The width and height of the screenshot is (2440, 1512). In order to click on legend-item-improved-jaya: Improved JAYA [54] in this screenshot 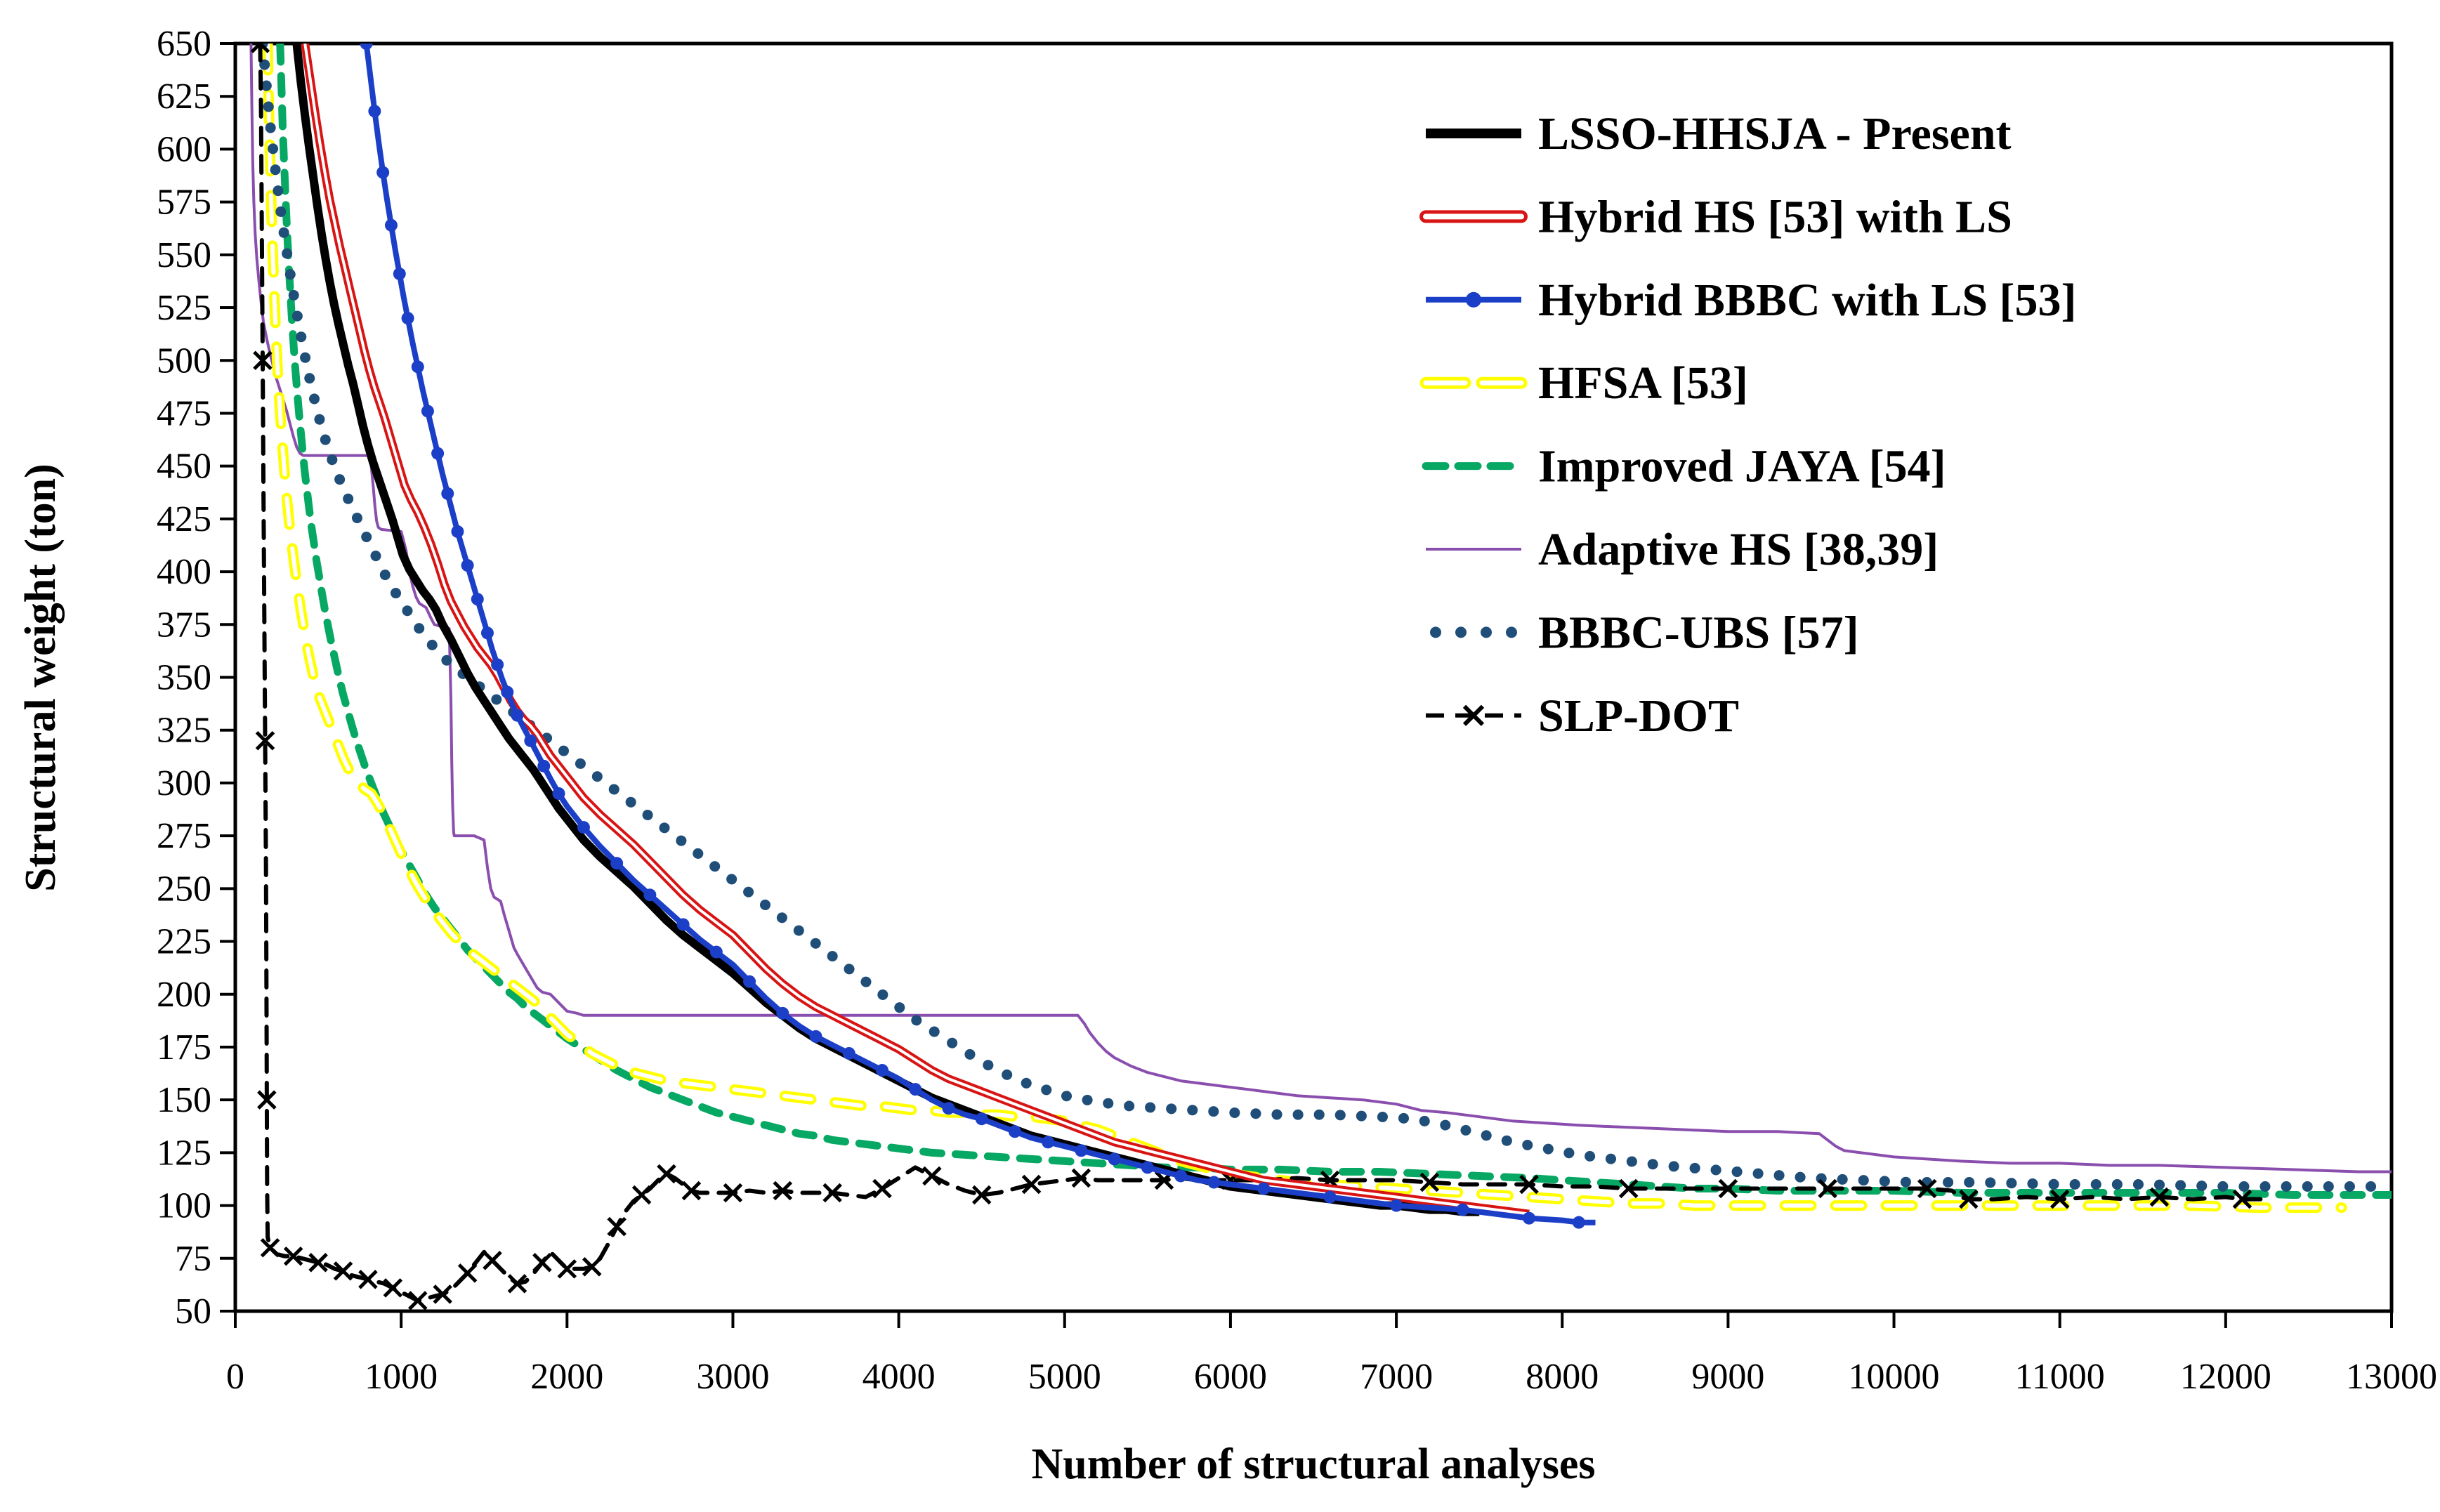, I will do `click(1684, 466)`.